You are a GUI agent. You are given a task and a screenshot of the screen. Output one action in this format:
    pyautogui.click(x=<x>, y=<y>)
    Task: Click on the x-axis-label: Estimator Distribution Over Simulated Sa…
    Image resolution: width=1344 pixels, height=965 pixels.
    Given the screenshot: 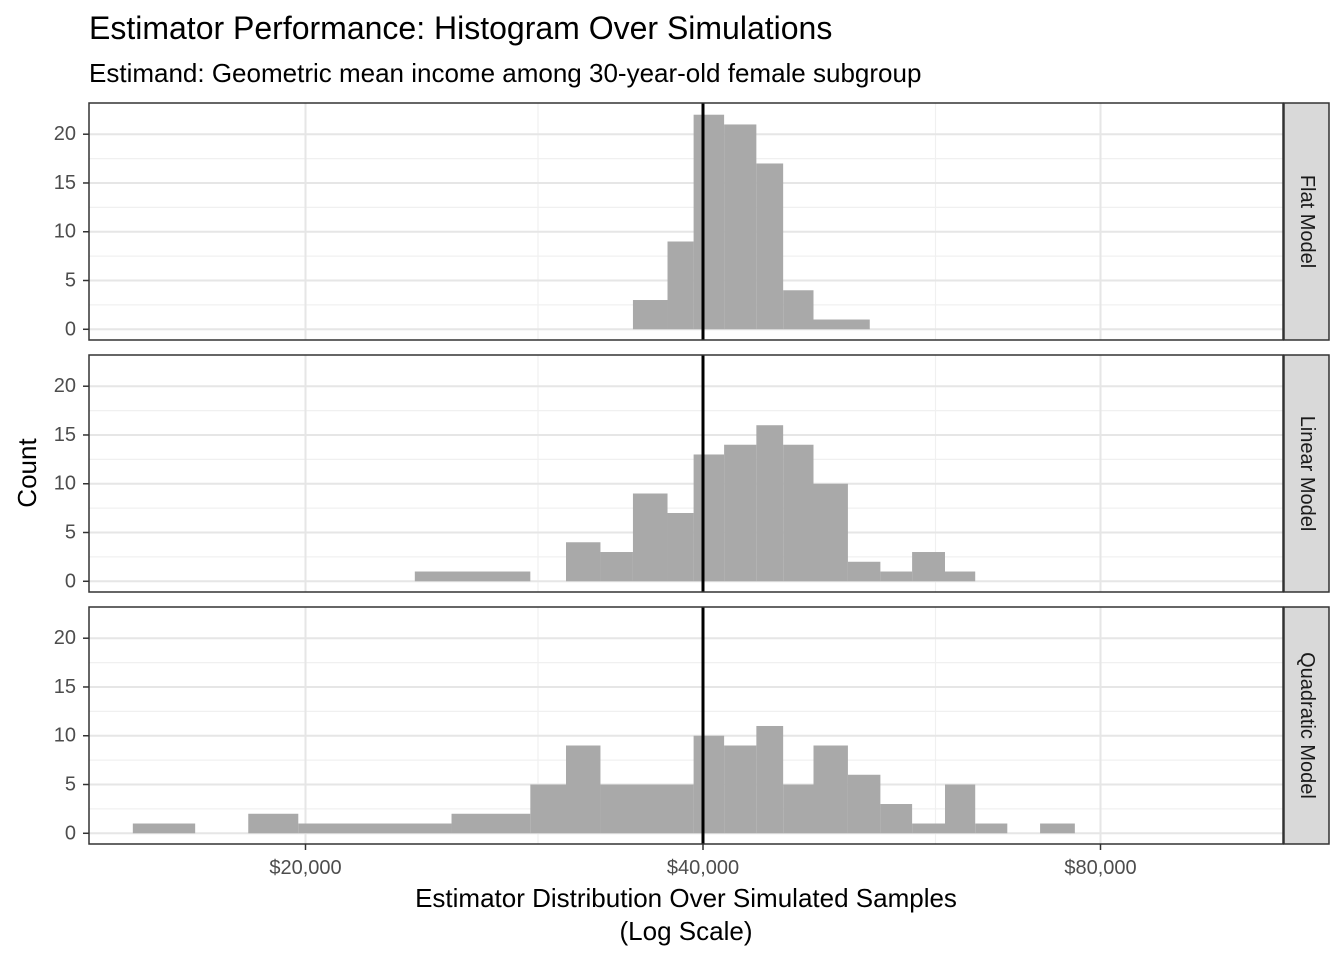 What is the action you would take?
    pyautogui.click(x=686, y=898)
    